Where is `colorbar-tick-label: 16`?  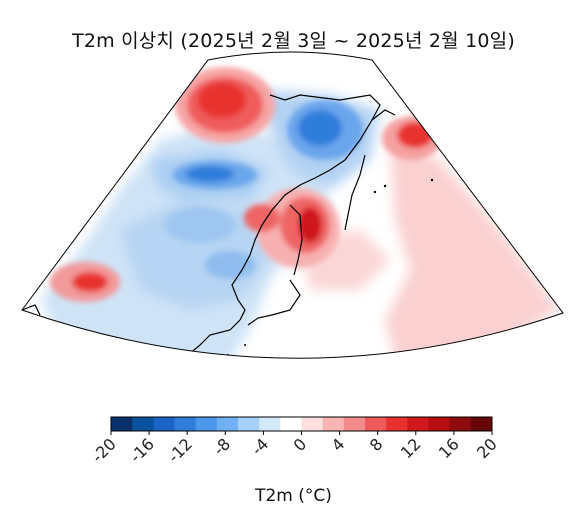 colorbar-tick-label: 16 is located at coordinates (449, 448).